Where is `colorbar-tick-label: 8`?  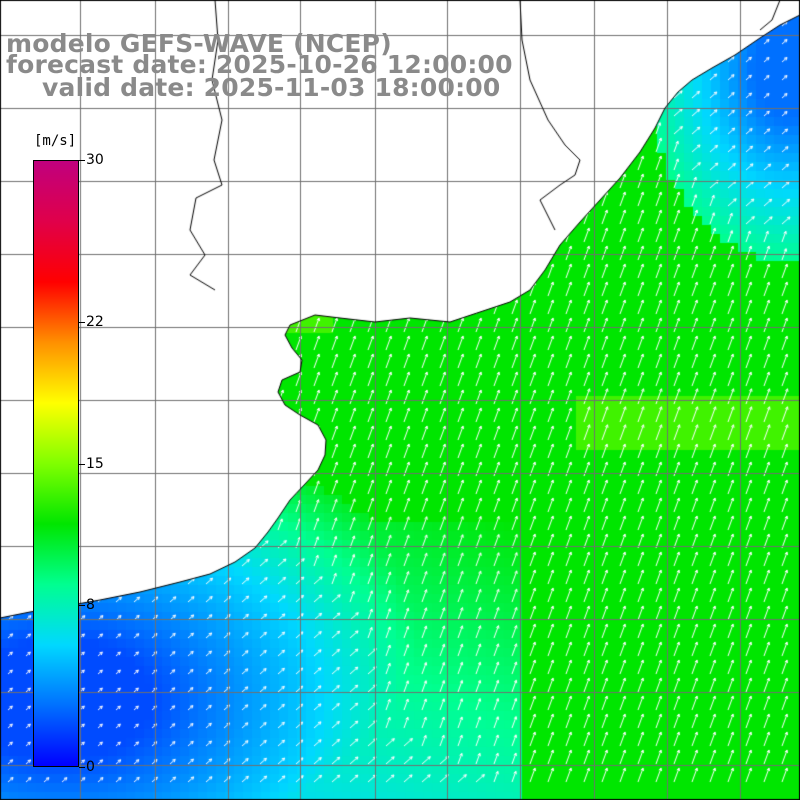 colorbar-tick-label: 8 is located at coordinates (90, 605).